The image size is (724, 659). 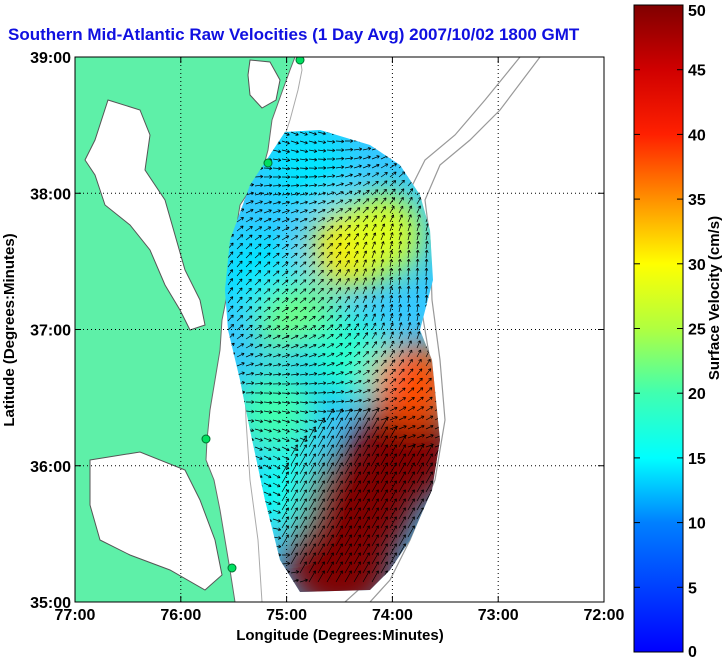 What do you see at coordinates (697, 394) in the screenshot?
I see `colorbar-tick-label: 20` at bounding box center [697, 394].